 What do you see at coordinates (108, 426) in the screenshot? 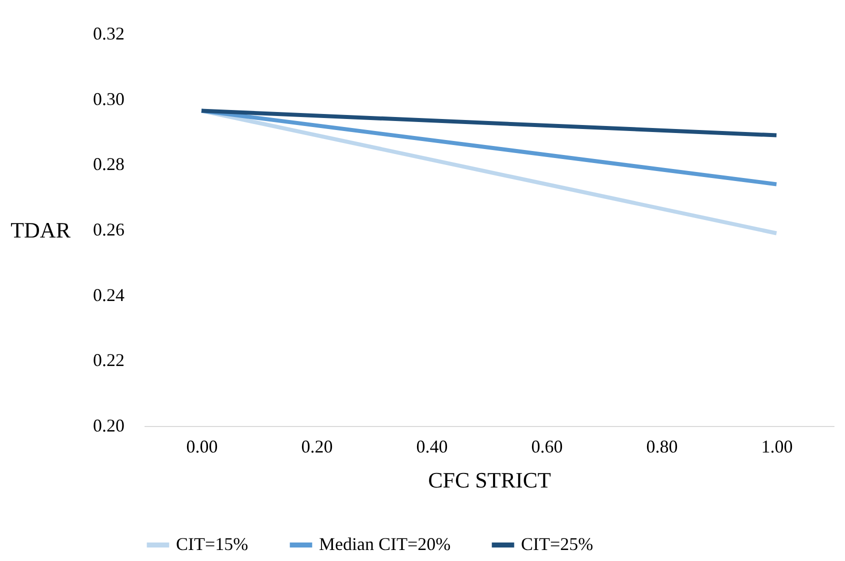
I see `y-tick-label: 0.20` at bounding box center [108, 426].